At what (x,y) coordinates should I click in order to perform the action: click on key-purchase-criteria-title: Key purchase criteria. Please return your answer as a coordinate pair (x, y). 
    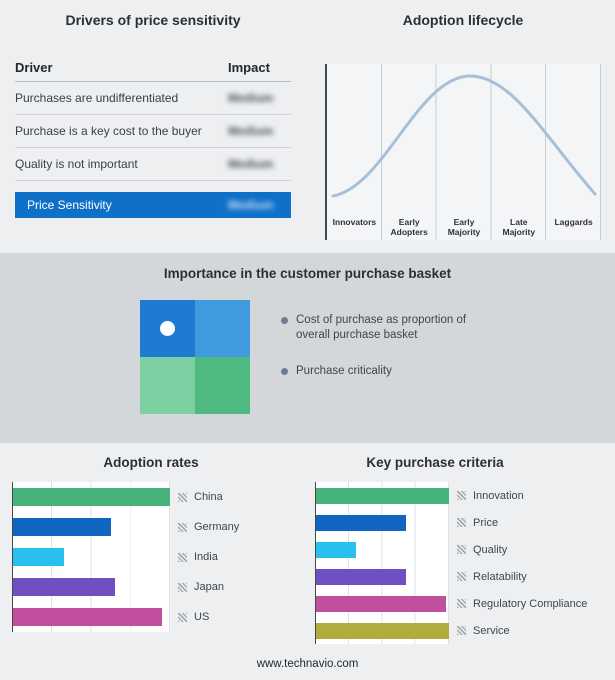
    Looking at the image, I should click on (435, 462).